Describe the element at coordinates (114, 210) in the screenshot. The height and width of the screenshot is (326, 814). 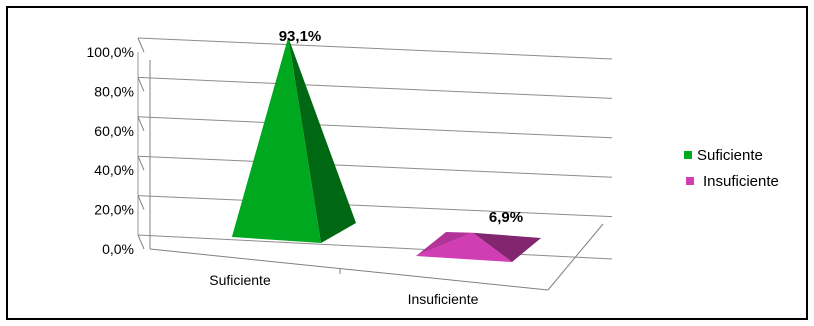
I see `y-tick-label: 20,0%` at that location.